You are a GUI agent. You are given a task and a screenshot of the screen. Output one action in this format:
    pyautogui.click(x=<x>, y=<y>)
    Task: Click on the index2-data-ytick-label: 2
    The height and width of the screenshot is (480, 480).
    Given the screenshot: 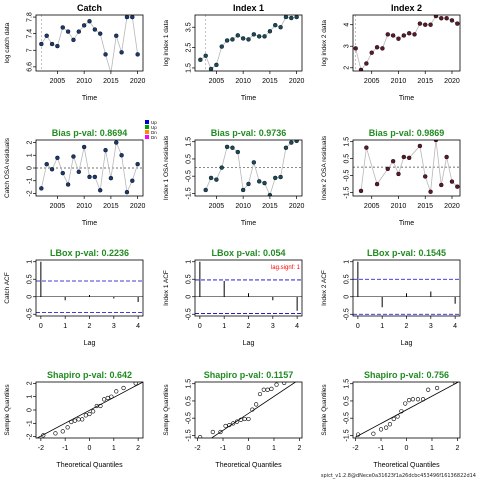 What is the action you would take?
    pyautogui.click(x=347, y=68)
    